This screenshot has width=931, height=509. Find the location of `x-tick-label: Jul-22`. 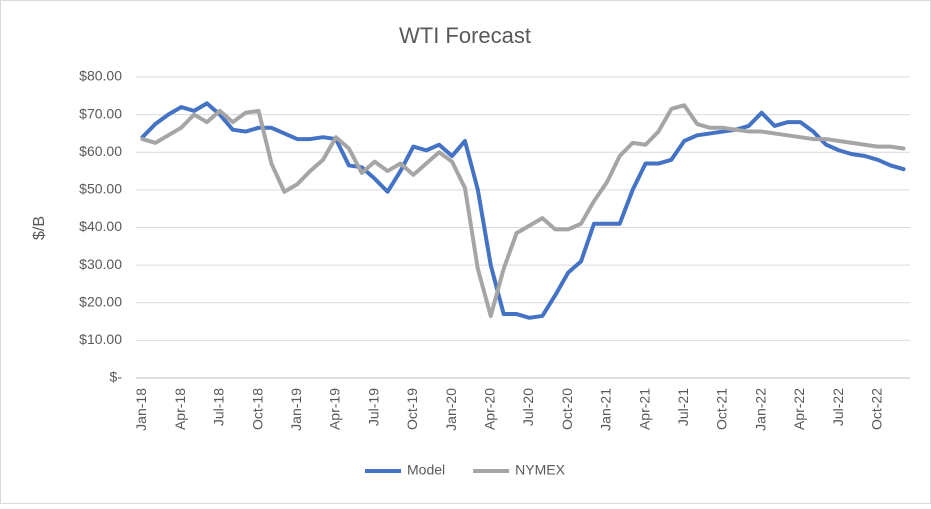

x-tick-label: Jul-22 is located at coordinates (838, 407).